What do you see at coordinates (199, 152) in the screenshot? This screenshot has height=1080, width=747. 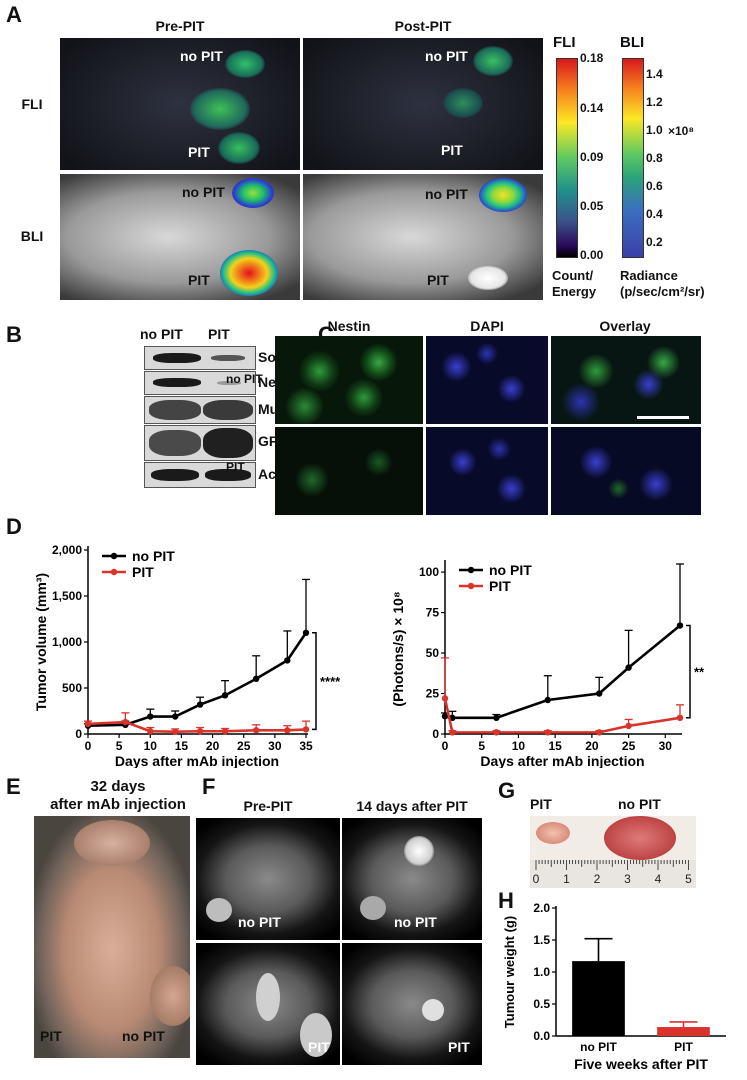 I see `fli-pre-label-pit: PIT` at bounding box center [199, 152].